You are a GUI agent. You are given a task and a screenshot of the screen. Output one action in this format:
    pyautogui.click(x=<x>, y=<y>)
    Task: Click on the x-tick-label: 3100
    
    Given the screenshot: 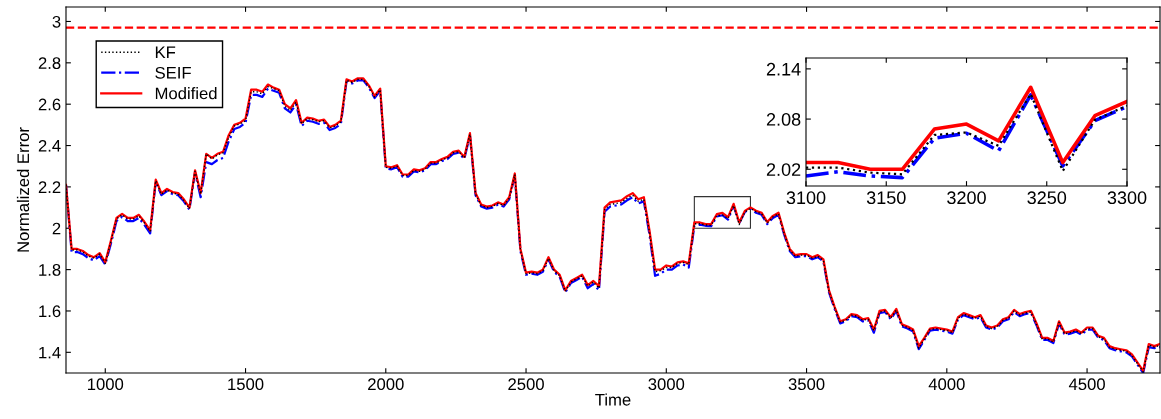 What is the action you would take?
    pyautogui.click(x=806, y=198)
    